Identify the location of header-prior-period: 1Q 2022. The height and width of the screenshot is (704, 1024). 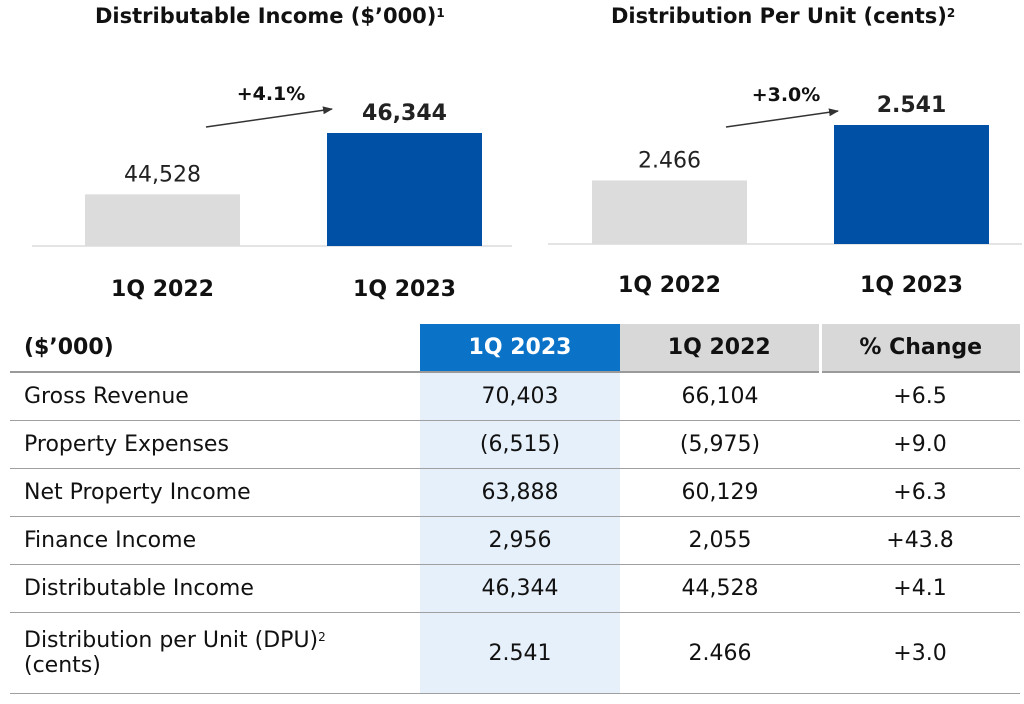
(720, 348).